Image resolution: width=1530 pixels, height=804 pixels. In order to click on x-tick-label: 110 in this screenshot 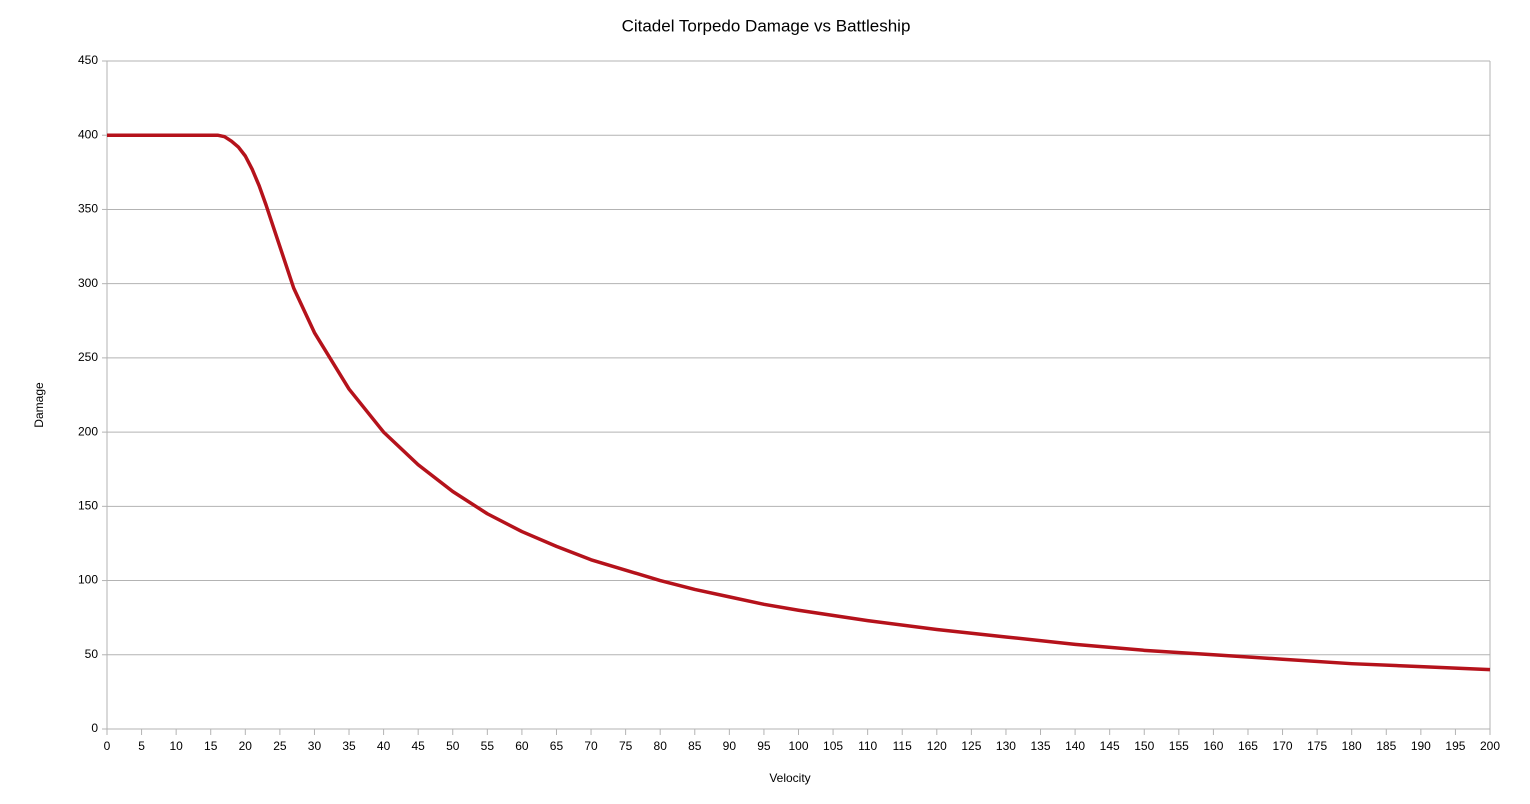, I will do `click(867, 746)`.